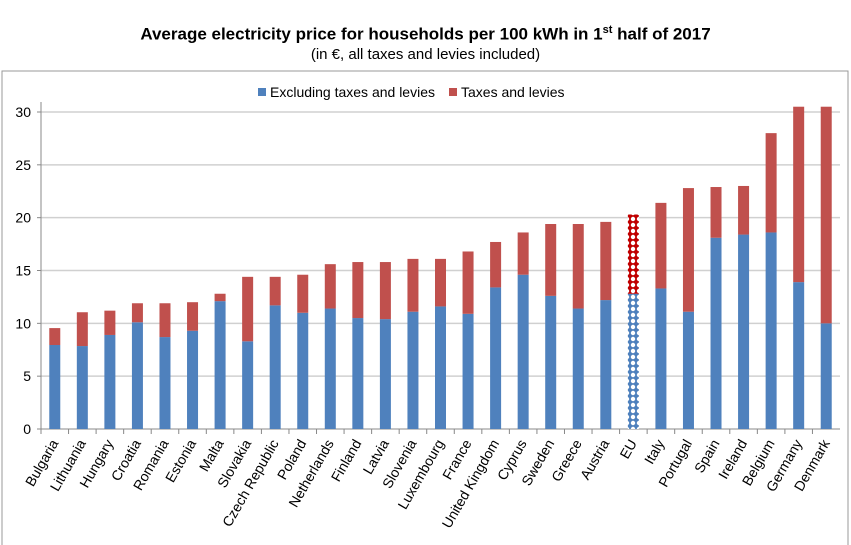 This screenshot has height=545, width=851. What do you see at coordinates (248, 309) in the screenshot?
I see `bar-taxes-slovakia` at bounding box center [248, 309].